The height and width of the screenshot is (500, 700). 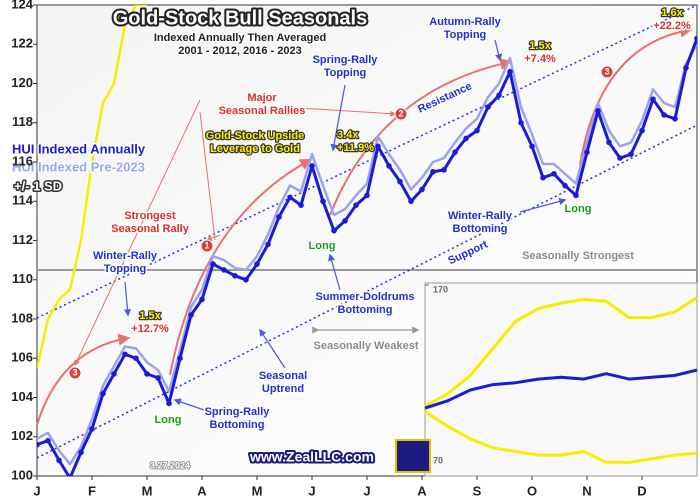 I want to click on y-tick-label: 114, so click(x=23, y=200).